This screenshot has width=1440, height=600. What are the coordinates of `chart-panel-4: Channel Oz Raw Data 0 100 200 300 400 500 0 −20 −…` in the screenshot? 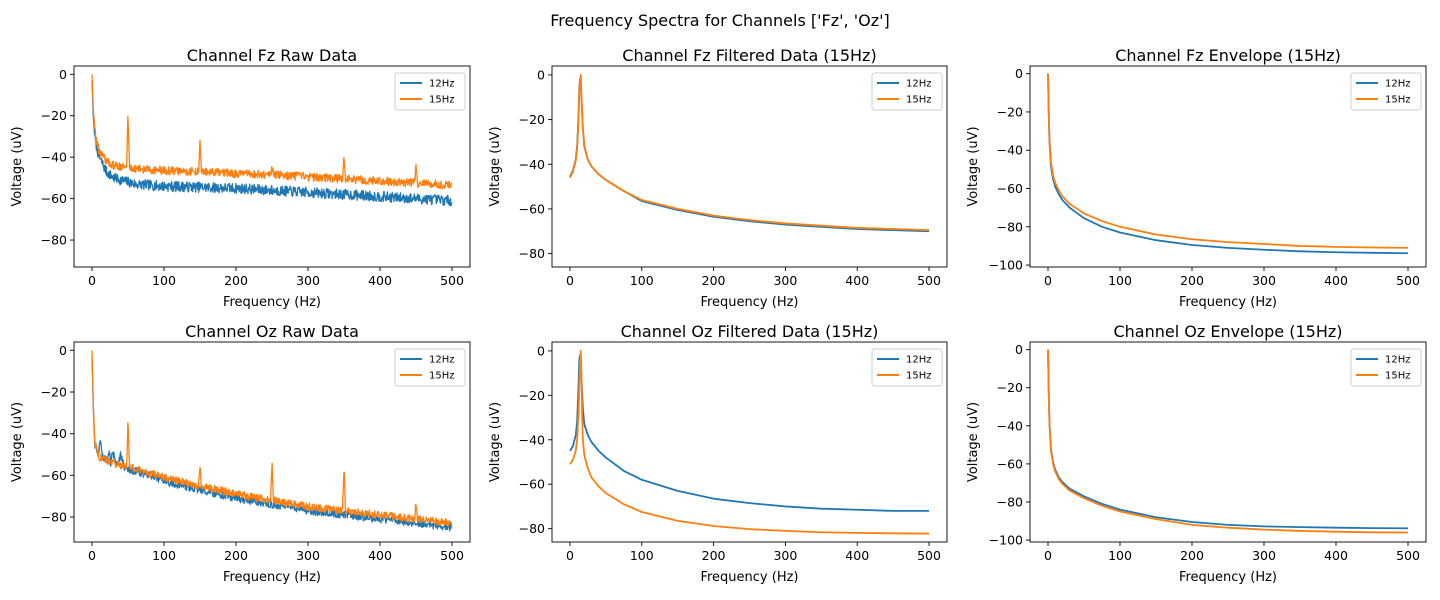 It's located at (240, 453).